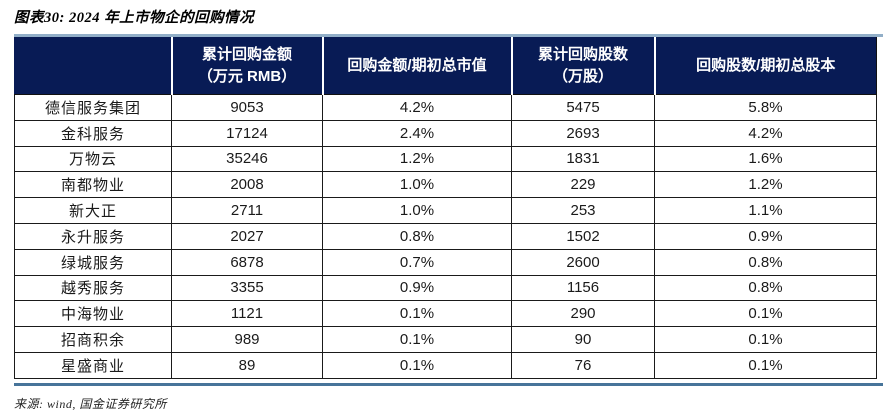 Image resolution: width=888 pixels, height=413 pixels. I want to click on shares-pct-cell: 5.8%, so click(765, 107).